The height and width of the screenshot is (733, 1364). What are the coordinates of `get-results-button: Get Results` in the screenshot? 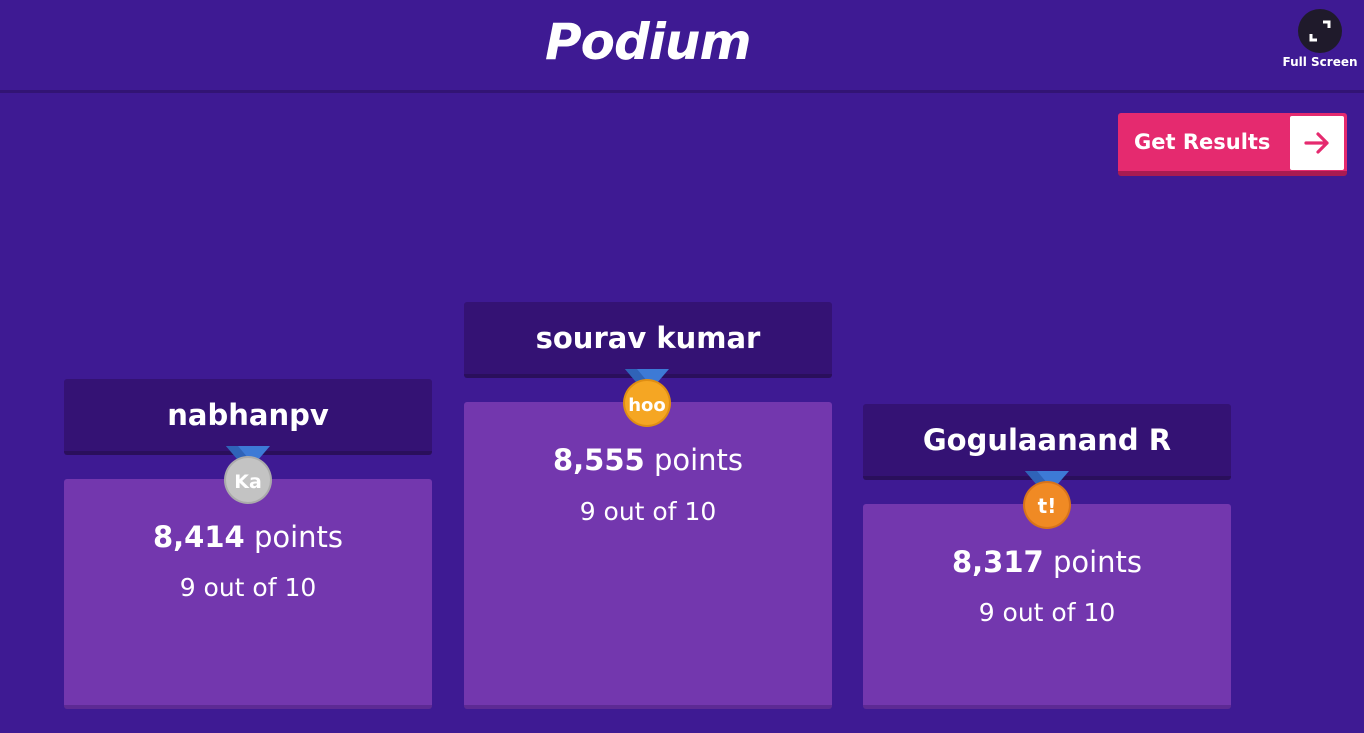 It's located at (1232, 144).